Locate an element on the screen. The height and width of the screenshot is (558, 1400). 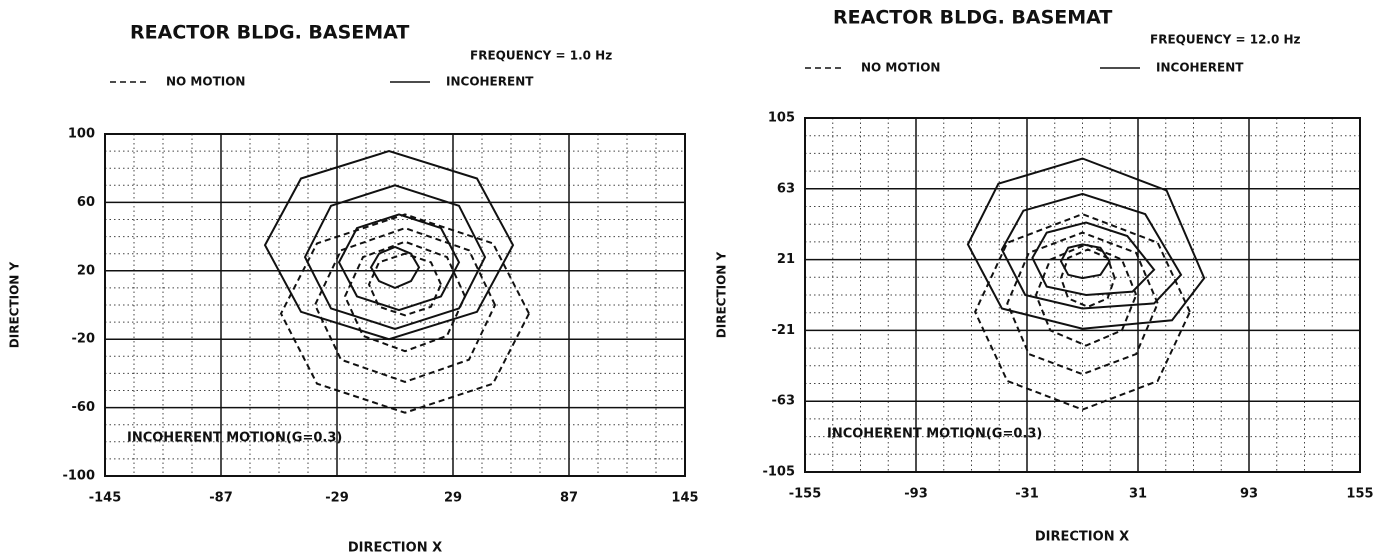
y-tick-label: -60 is located at coordinates (84, 407).